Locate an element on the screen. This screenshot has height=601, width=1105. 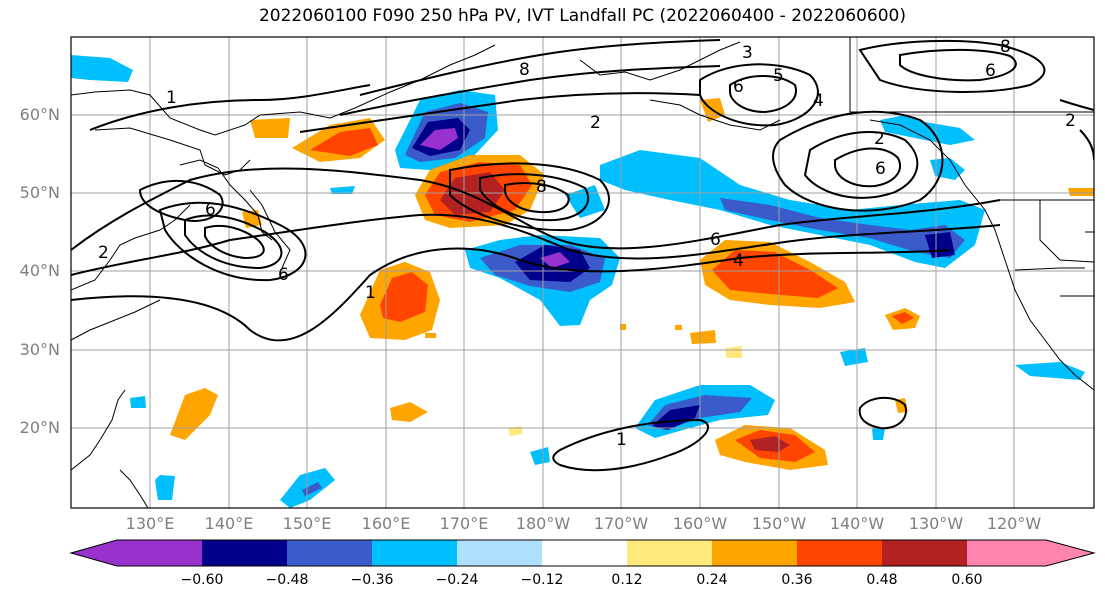
lat-label: 50°N is located at coordinates (39, 192).